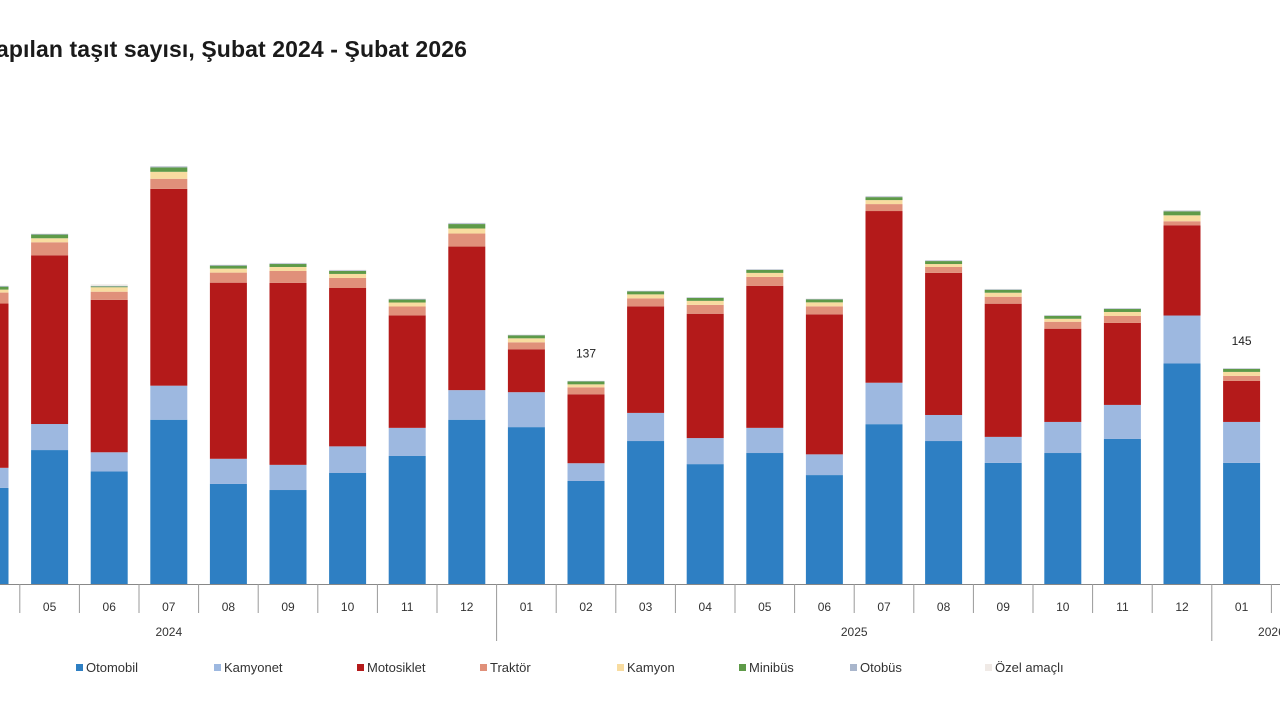 The height and width of the screenshot is (720, 1280). I want to click on legend-item: Motosiklet, so click(391, 667).